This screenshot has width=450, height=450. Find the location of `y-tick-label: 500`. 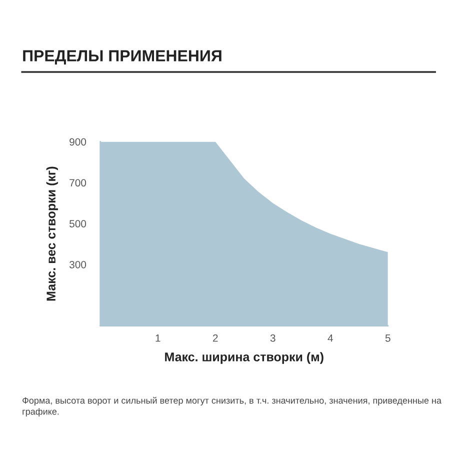

y-tick-label: 500 is located at coordinates (78, 224).